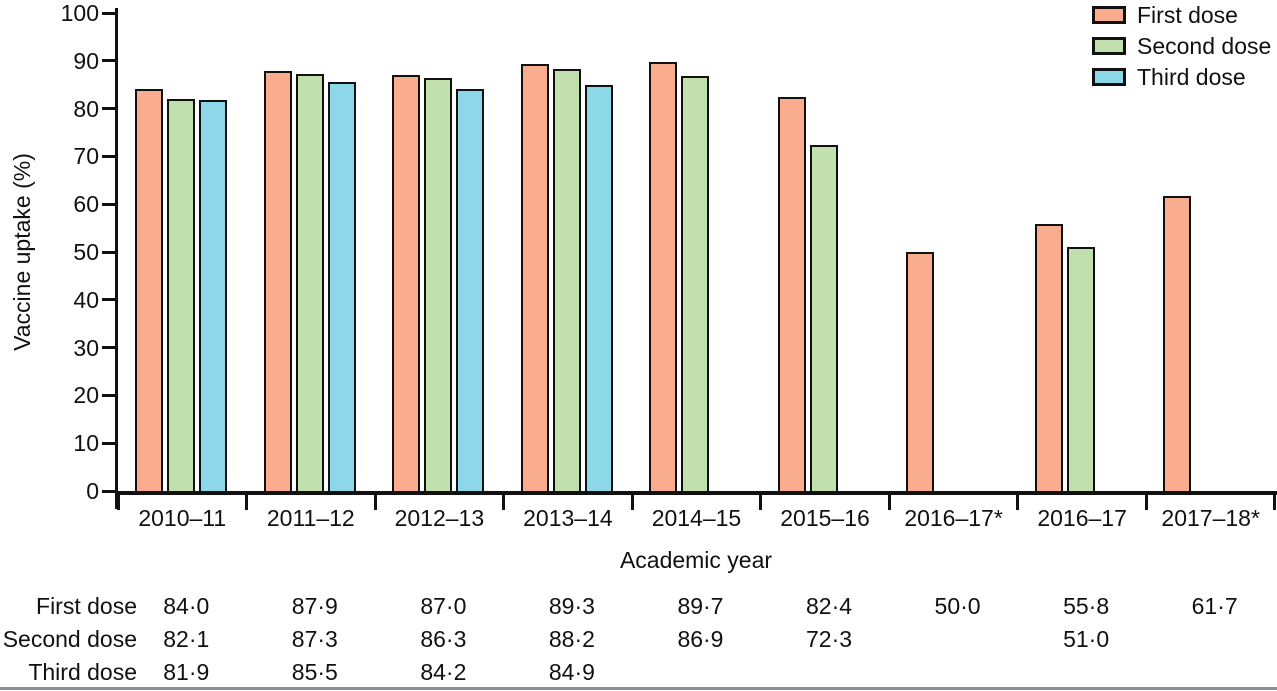  I want to click on bottom-rule, so click(638, 688).